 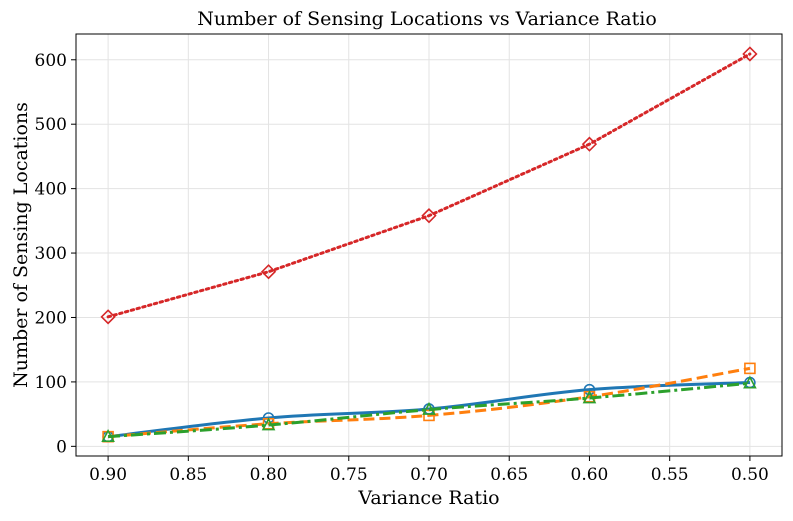 I want to click on y-tick-label: 500, so click(x=51, y=125).